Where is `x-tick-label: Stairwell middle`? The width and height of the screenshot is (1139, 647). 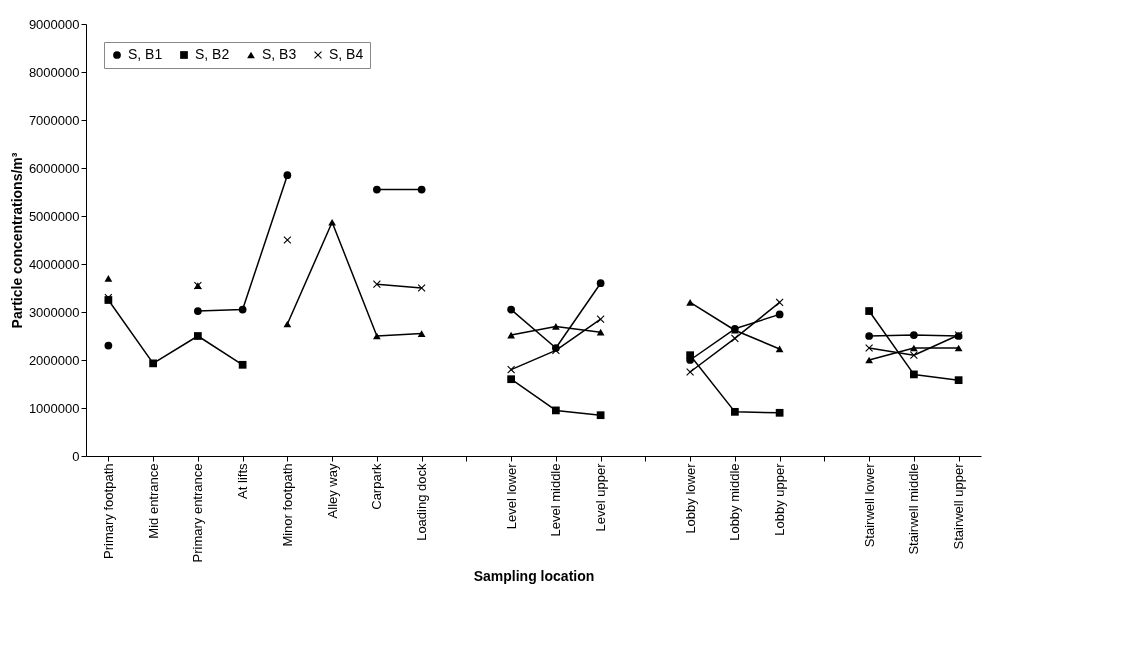 x-tick-label: Stairwell middle is located at coordinates (914, 509).